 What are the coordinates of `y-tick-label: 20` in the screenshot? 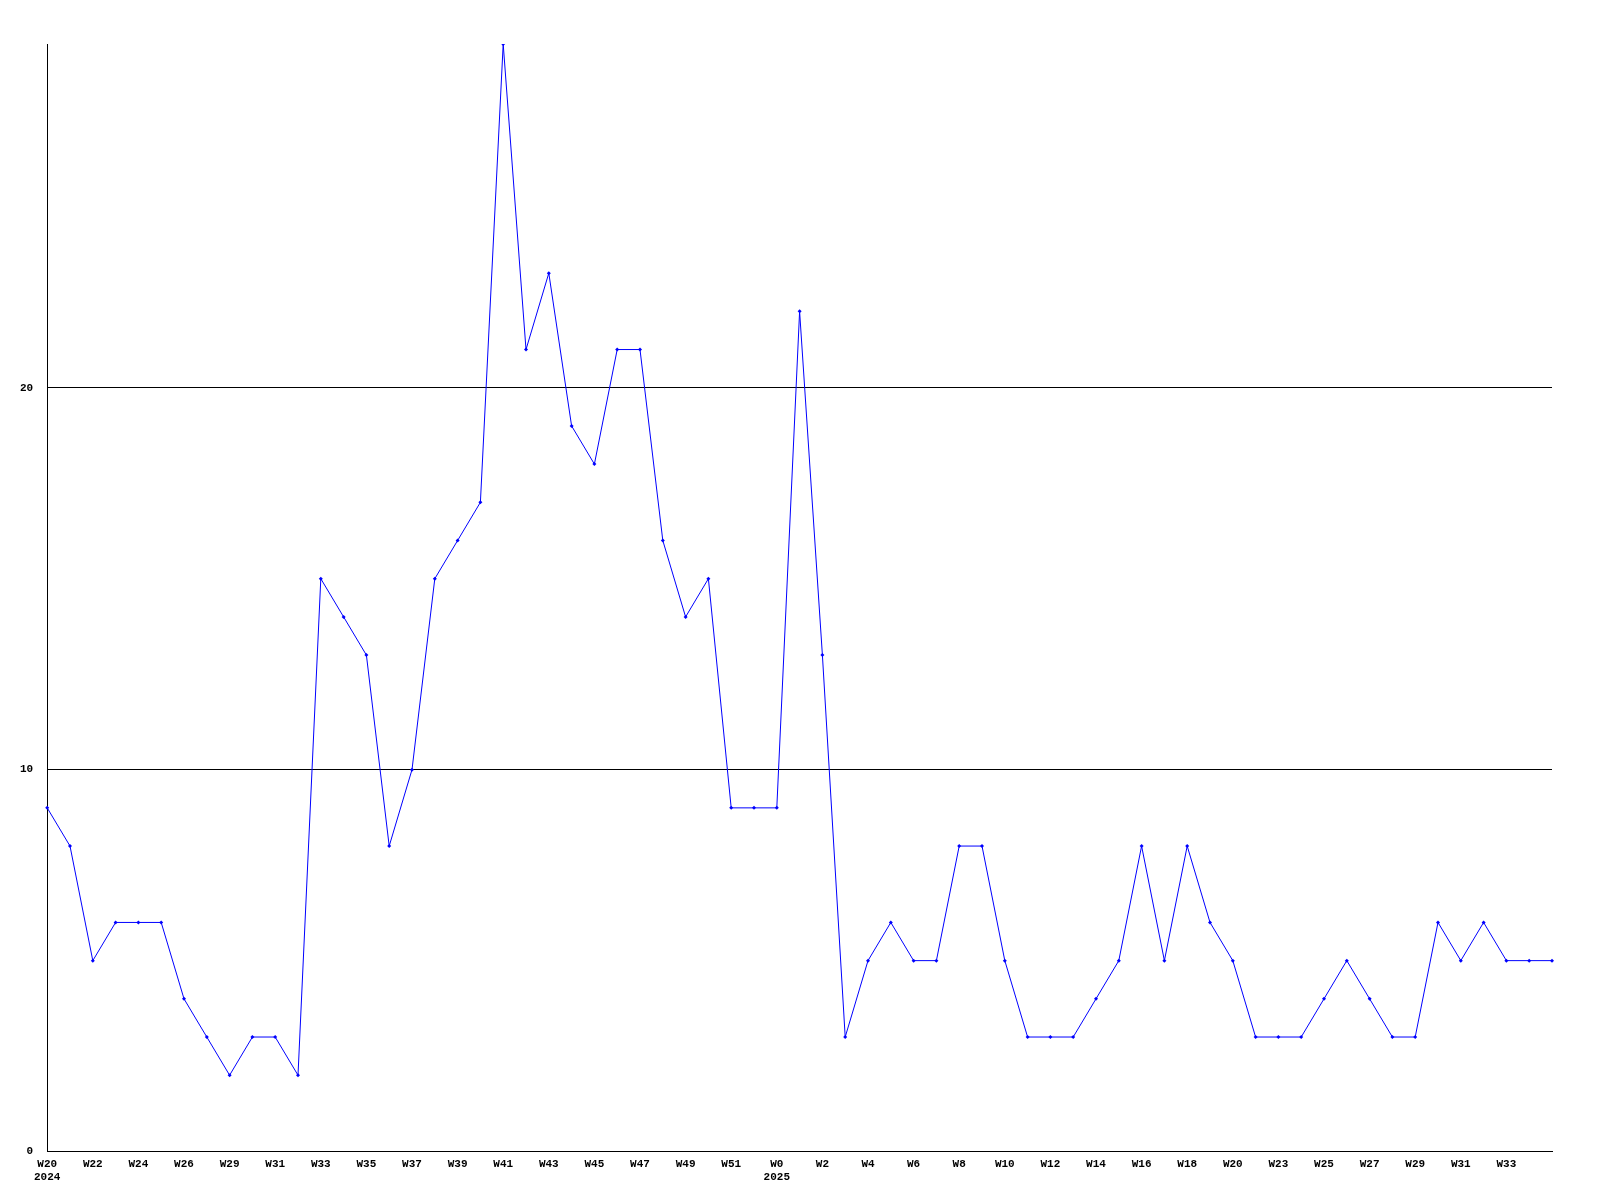 It's located at (27, 387).